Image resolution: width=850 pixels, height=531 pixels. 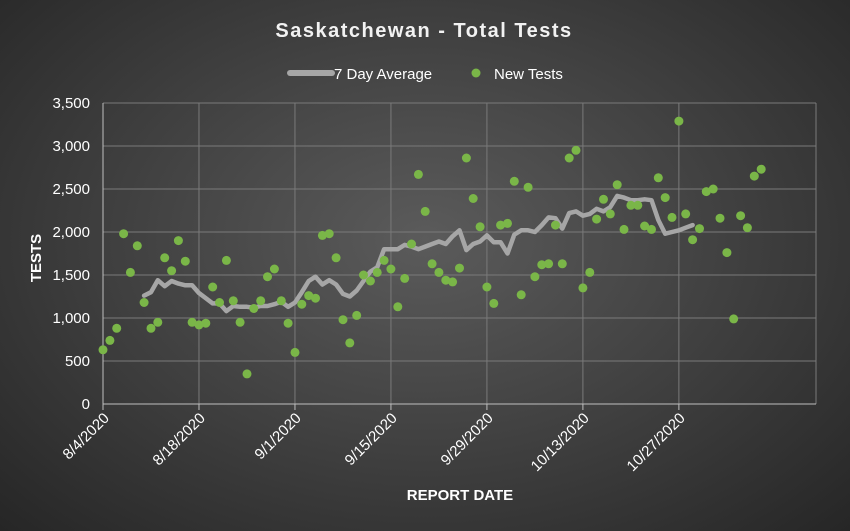 I want to click on y-tick-label: 3,000, so click(x=71, y=146).